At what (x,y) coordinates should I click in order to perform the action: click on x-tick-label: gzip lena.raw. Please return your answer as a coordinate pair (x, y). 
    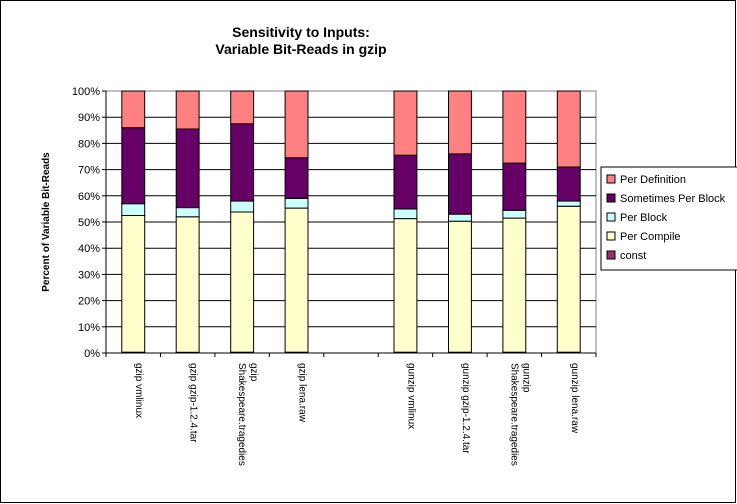
    Looking at the image, I should click on (302, 393).